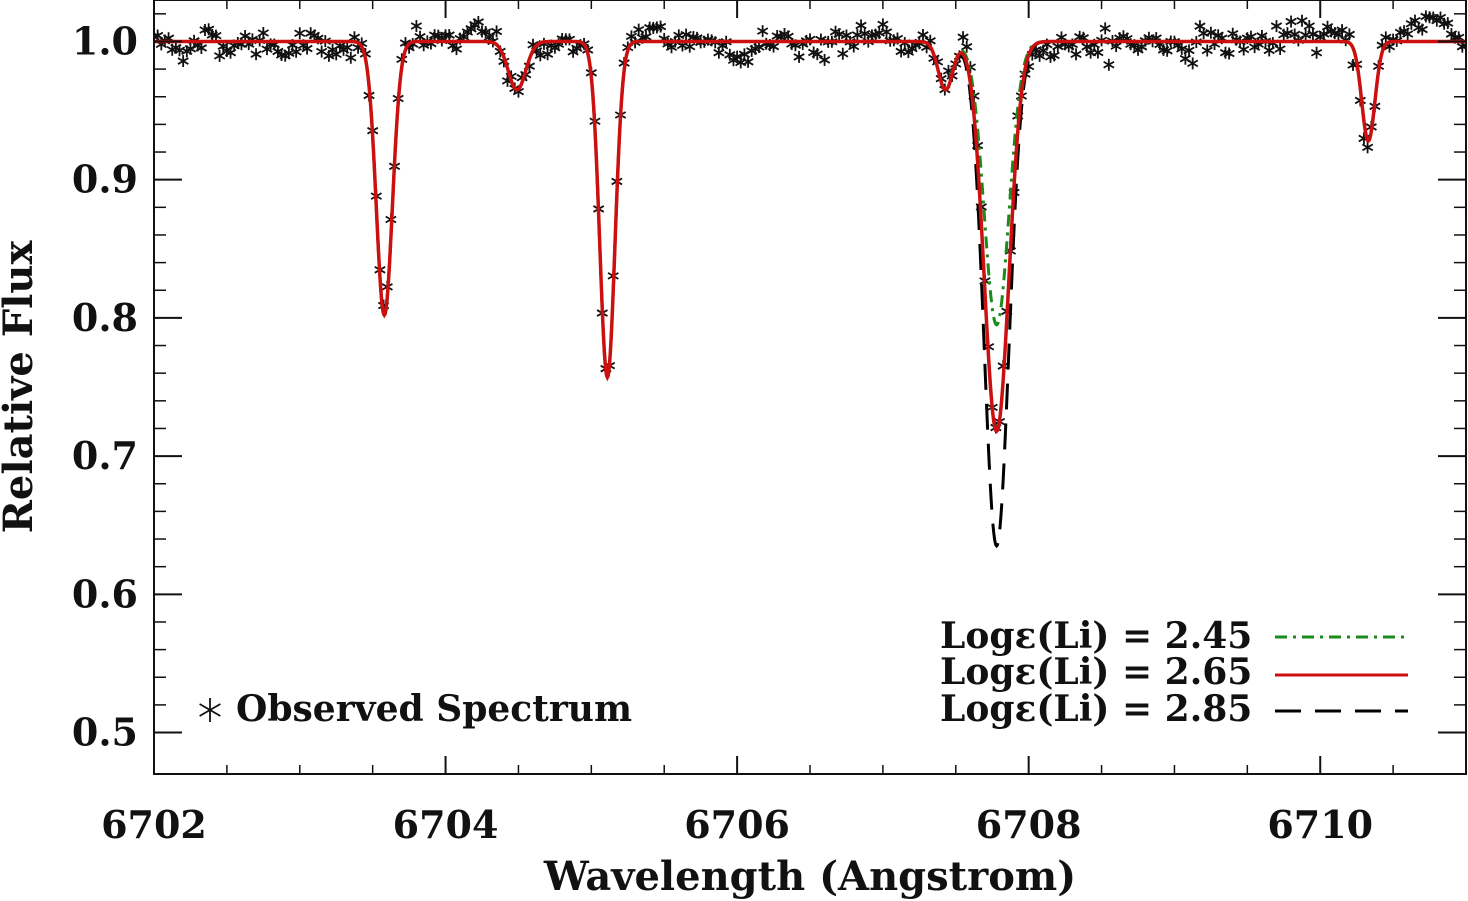 Image resolution: width=1468 pixels, height=901 pixels. Describe the element at coordinates (1096, 672) in the screenshot. I see `legend-label-li-265: Logε(Li) = 2.65` at that location.